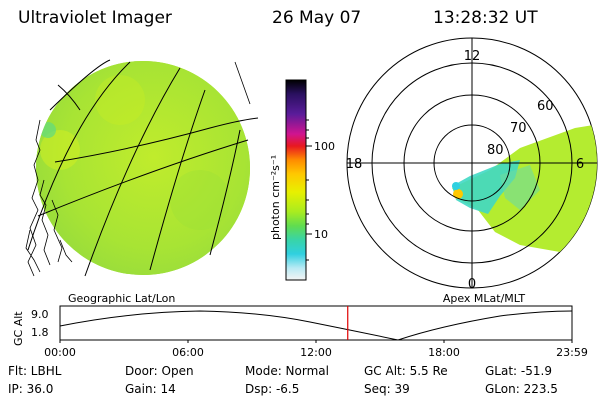  I want to click on colorbar-tick-10: 10, so click(321, 234).